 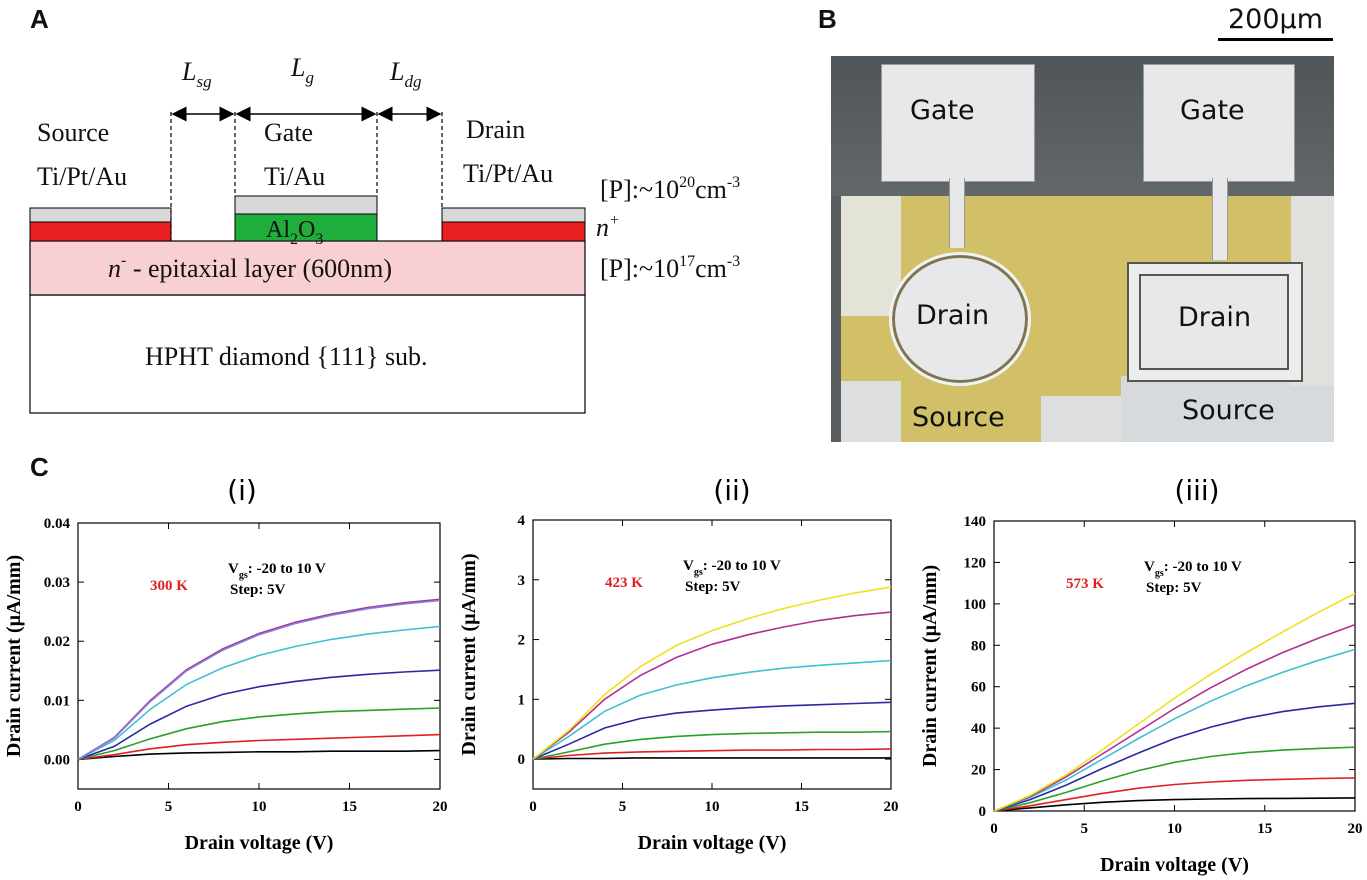 What do you see at coordinates (1196, 490) in the screenshot?
I see `chart-title: (iii)` at bounding box center [1196, 490].